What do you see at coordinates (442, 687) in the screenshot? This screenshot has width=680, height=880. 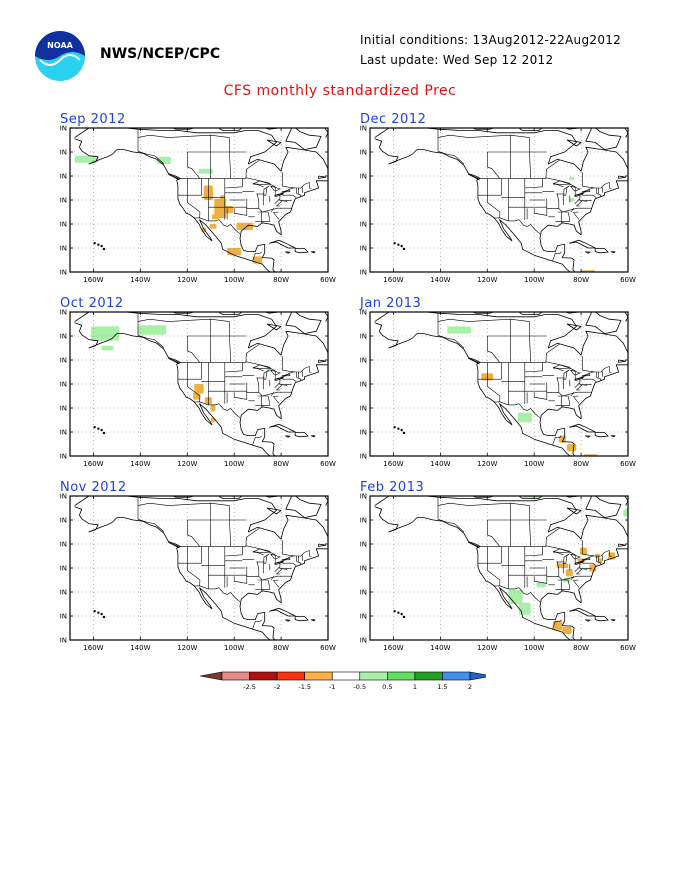 I see `colorbar-label: 1.5` at bounding box center [442, 687].